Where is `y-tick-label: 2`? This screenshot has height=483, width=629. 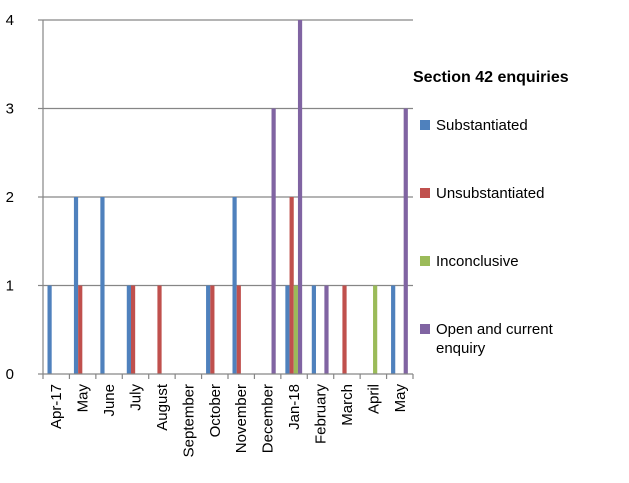 y-tick-label: 2 is located at coordinates (10, 197).